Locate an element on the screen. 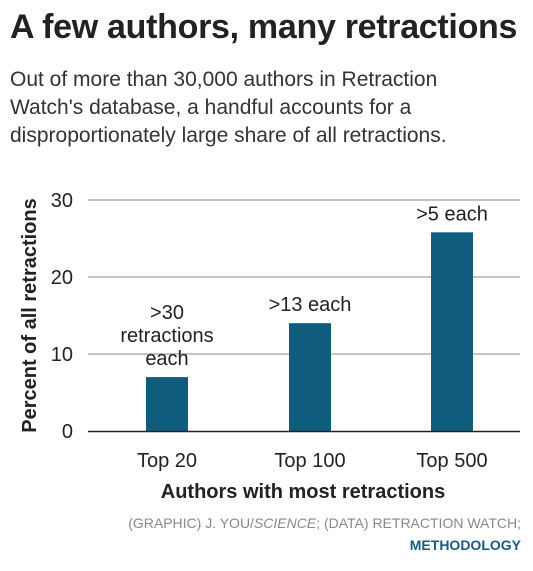 The image size is (533, 571). x-category-label: Top 100 is located at coordinates (309, 461).